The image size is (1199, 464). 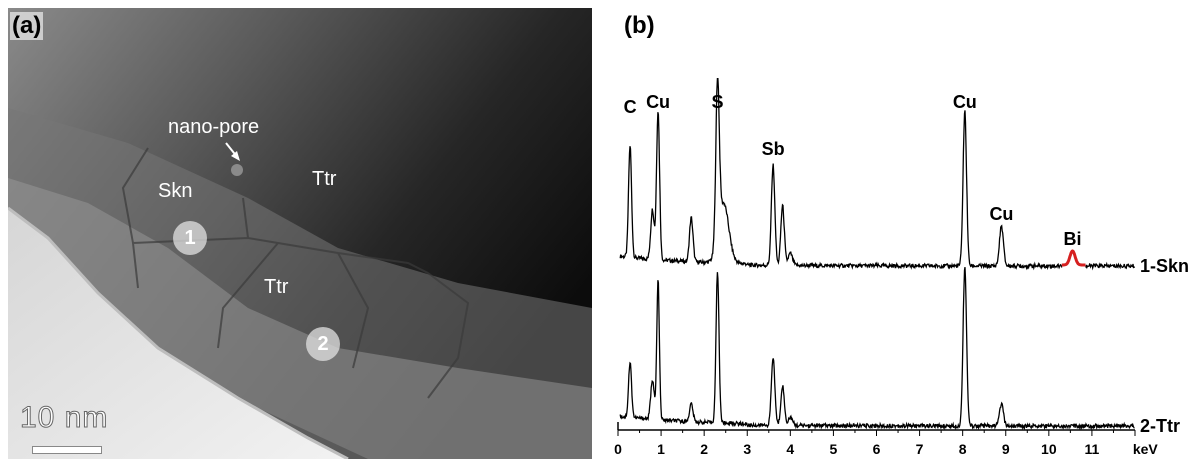 What do you see at coordinates (639, 25) in the screenshot?
I see `panel-b-label: (b)` at bounding box center [639, 25].